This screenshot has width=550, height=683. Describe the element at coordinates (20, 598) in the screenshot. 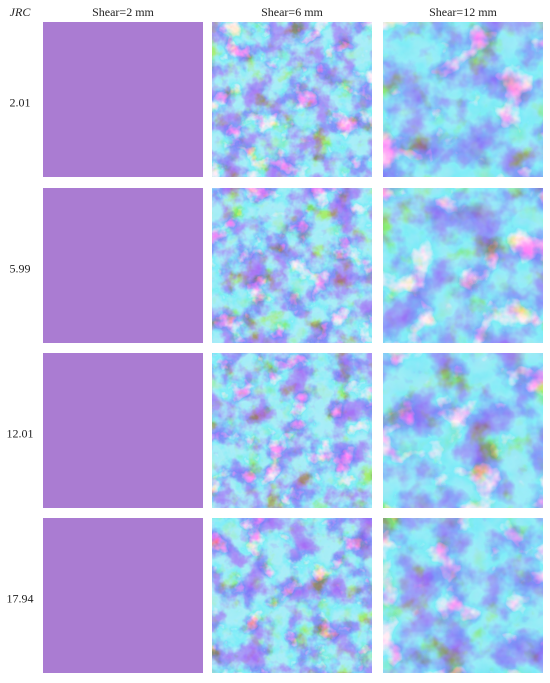

I see `row-label: 17.94` at that location.